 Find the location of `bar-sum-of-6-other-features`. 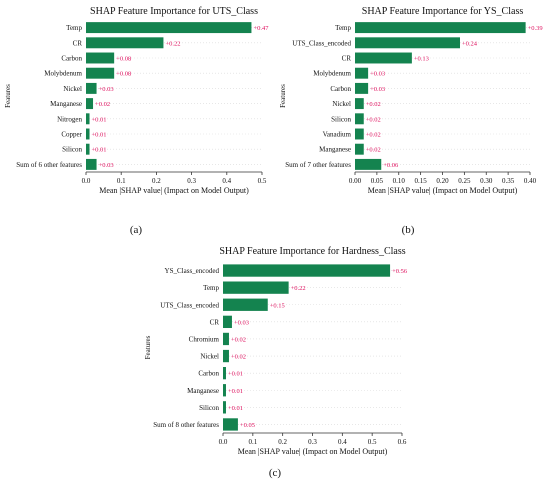

bar-sum-of-6-other-features is located at coordinates (91, 164).